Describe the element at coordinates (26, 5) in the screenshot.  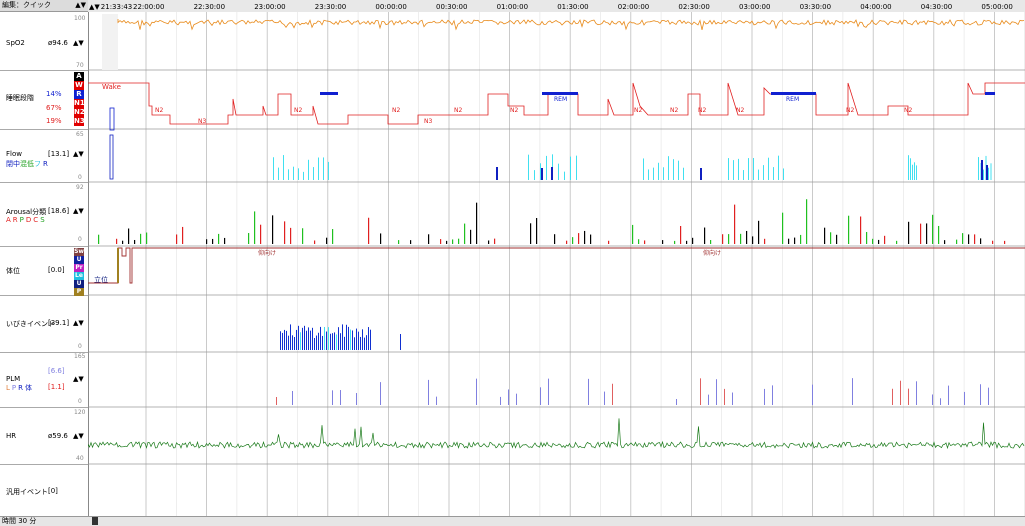
I see `edit-mode-label: 編集：クイック` at that location.